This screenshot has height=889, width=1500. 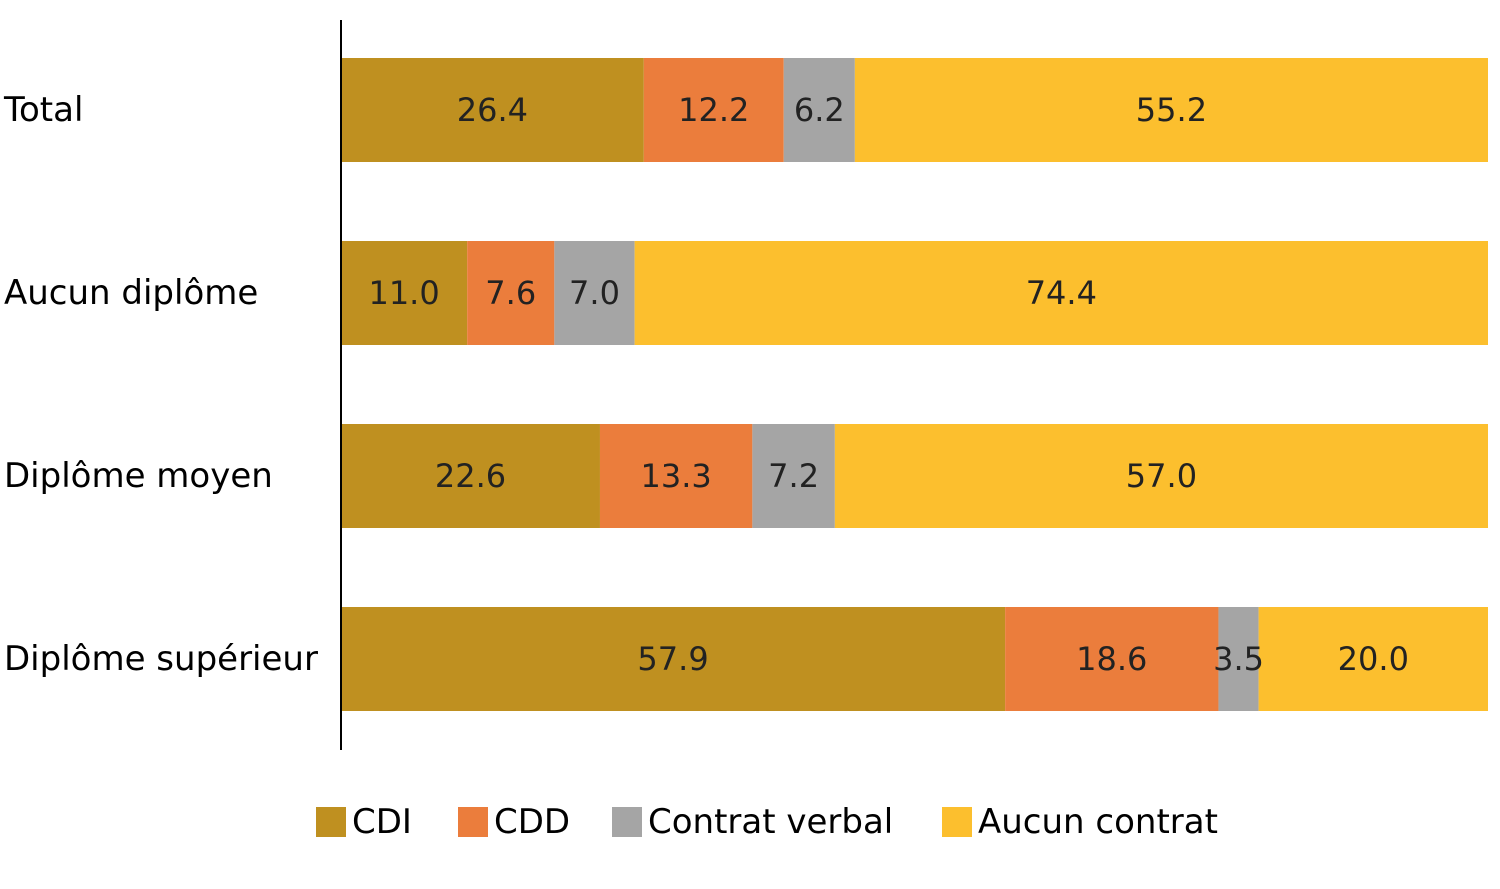 I want to click on legend-label-aucun-contrat: Aucun contrat, so click(x=1098, y=822).